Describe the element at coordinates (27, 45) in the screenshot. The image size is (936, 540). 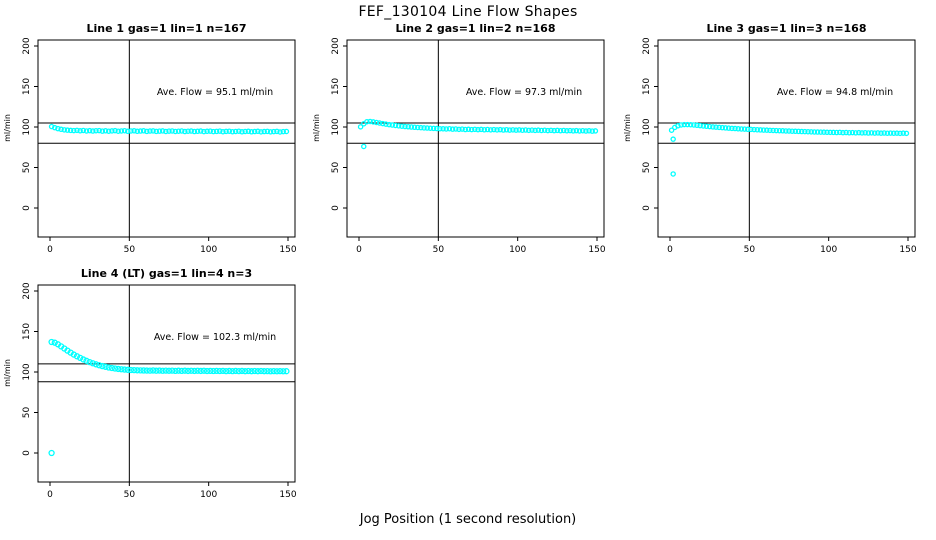
I see `y-tick-label: 200` at that location.